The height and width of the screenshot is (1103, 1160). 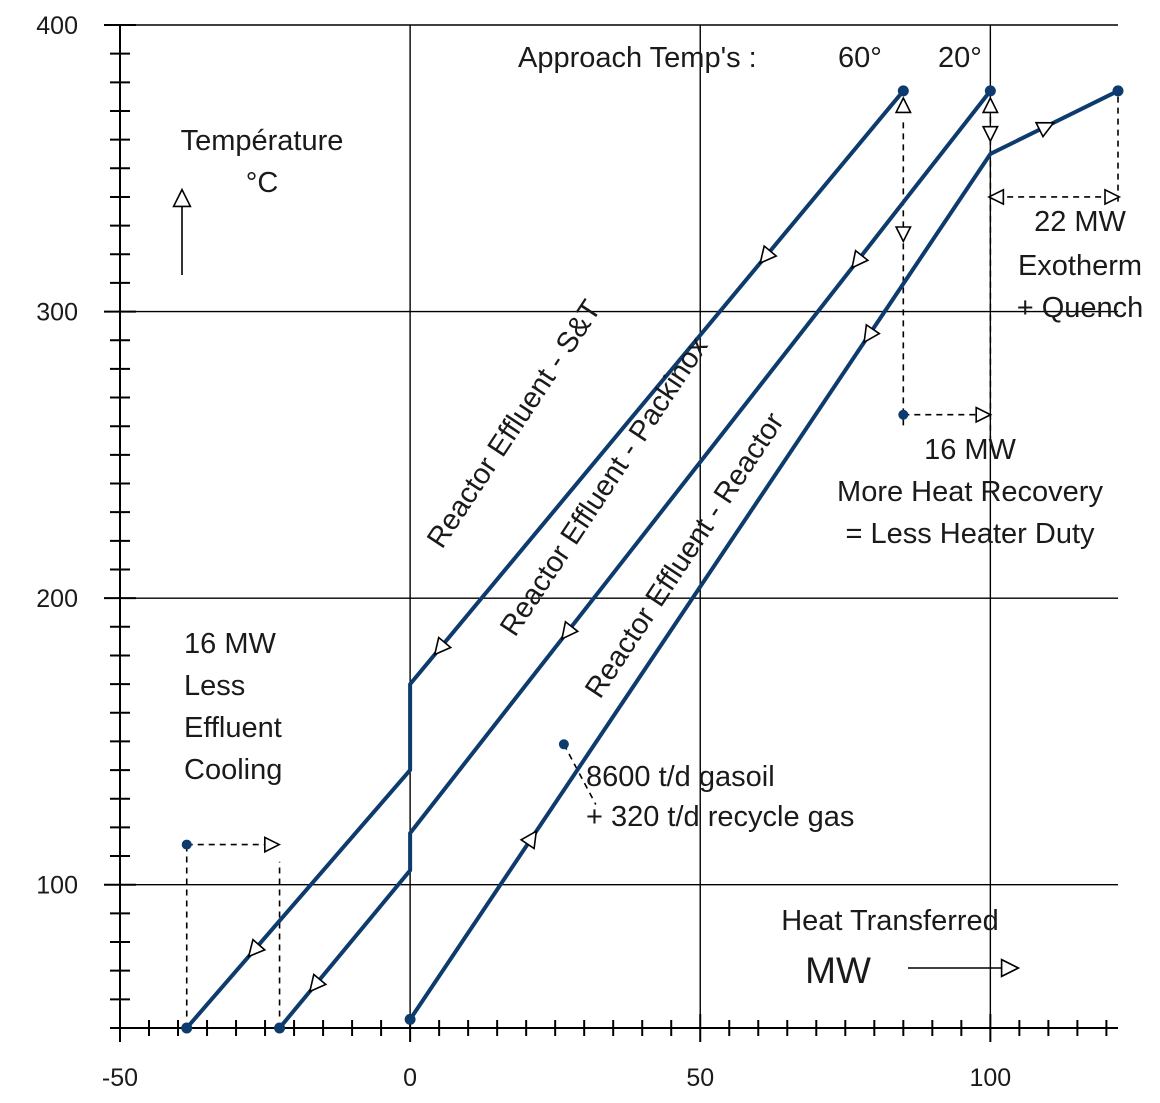 What do you see at coordinates (57, 886) in the screenshot?
I see `y-tick-label: 100` at bounding box center [57, 886].